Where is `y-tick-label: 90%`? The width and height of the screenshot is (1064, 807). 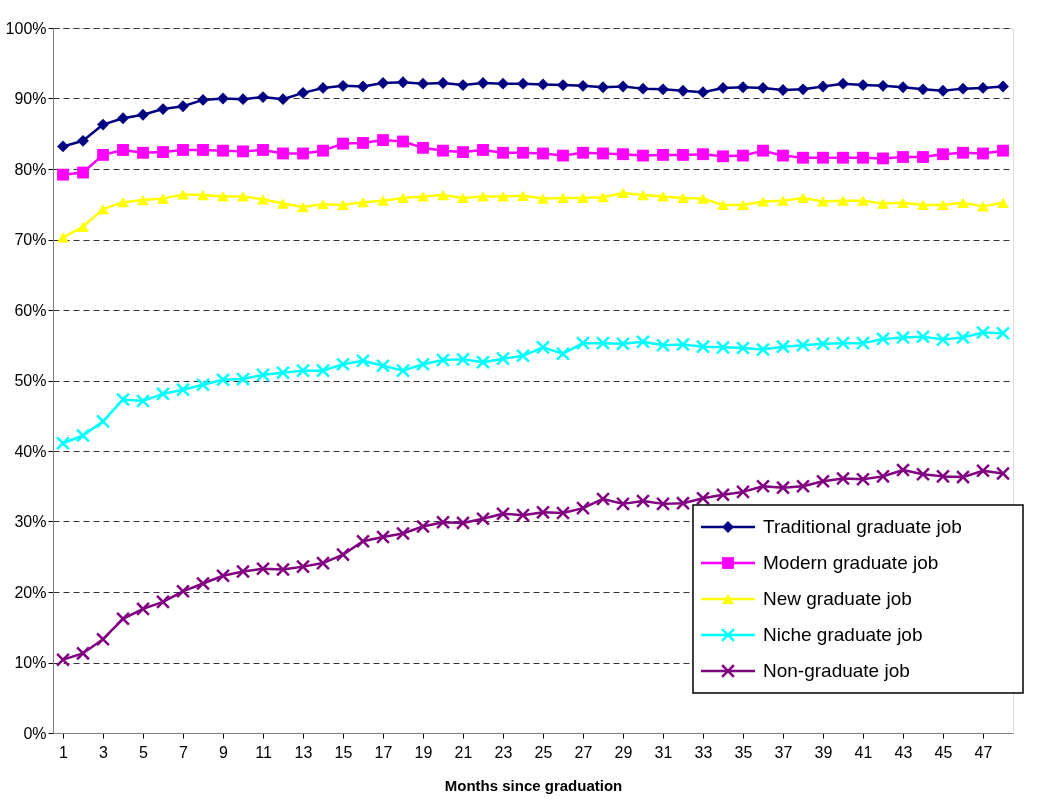 y-tick-label: 90% is located at coordinates (30, 98).